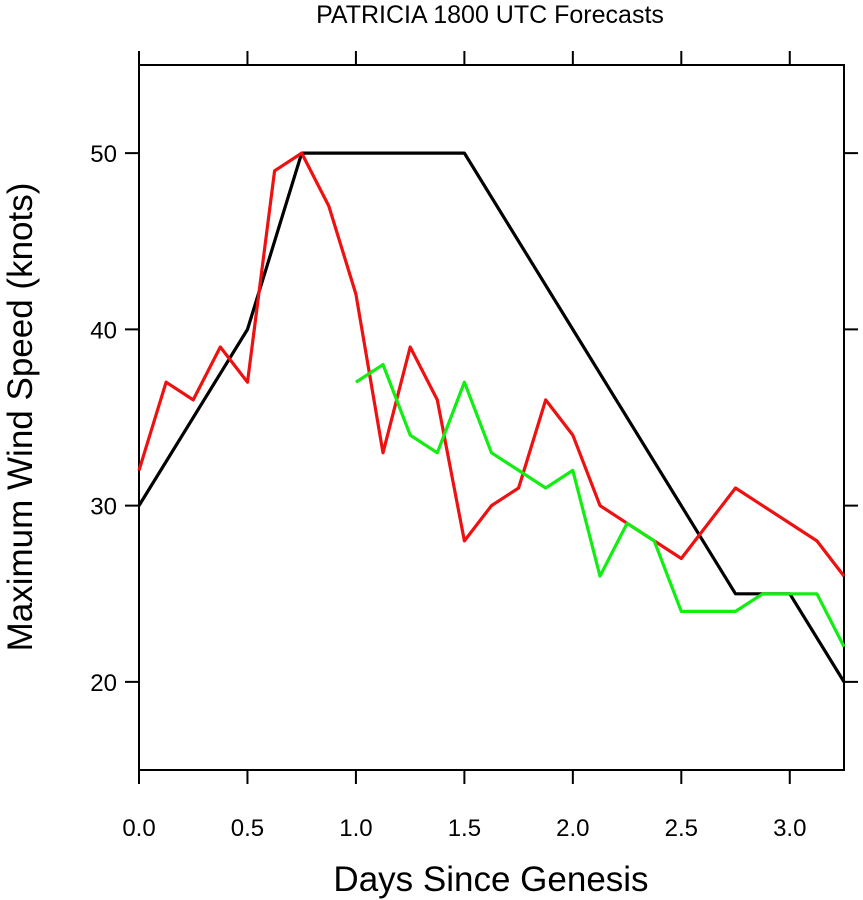 Image resolution: width=863 pixels, height=900 pixels. I want to click on x-tick-label: 0.0, so click(138, 828).